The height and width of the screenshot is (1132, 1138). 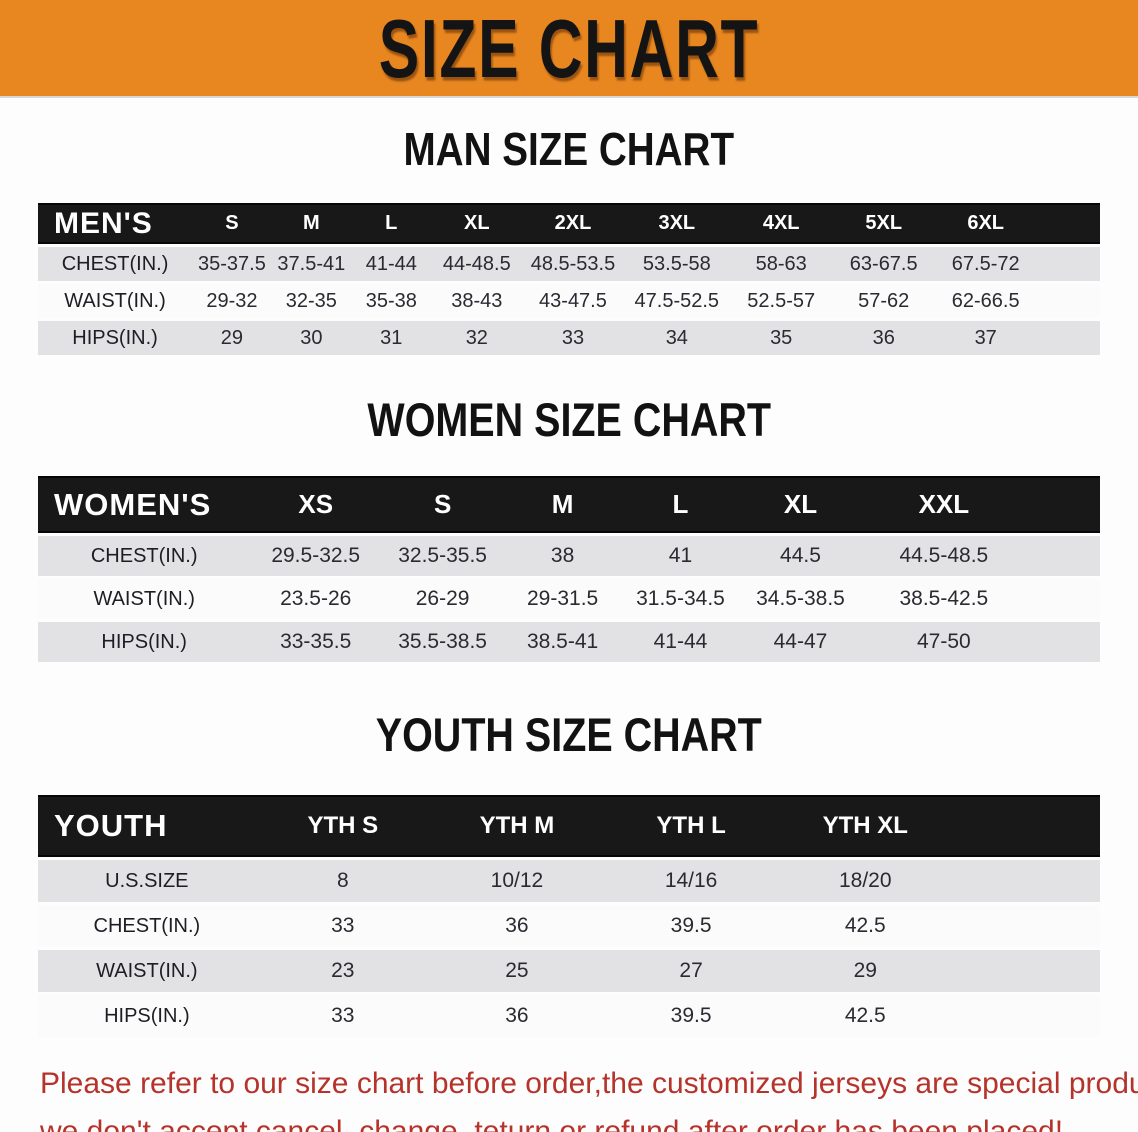 What do you see at coordinates (563, 599) in the screenshot?
I see `size-value-cell: 29-31.5` at bounding box center [563, 599].